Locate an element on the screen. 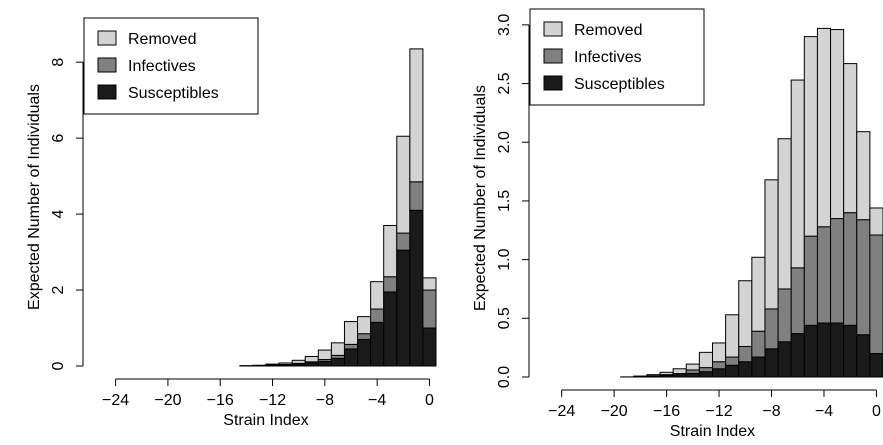 This screenshot has height=445, width=883. bar-infectives--13 is located at coordinates (706, 370).